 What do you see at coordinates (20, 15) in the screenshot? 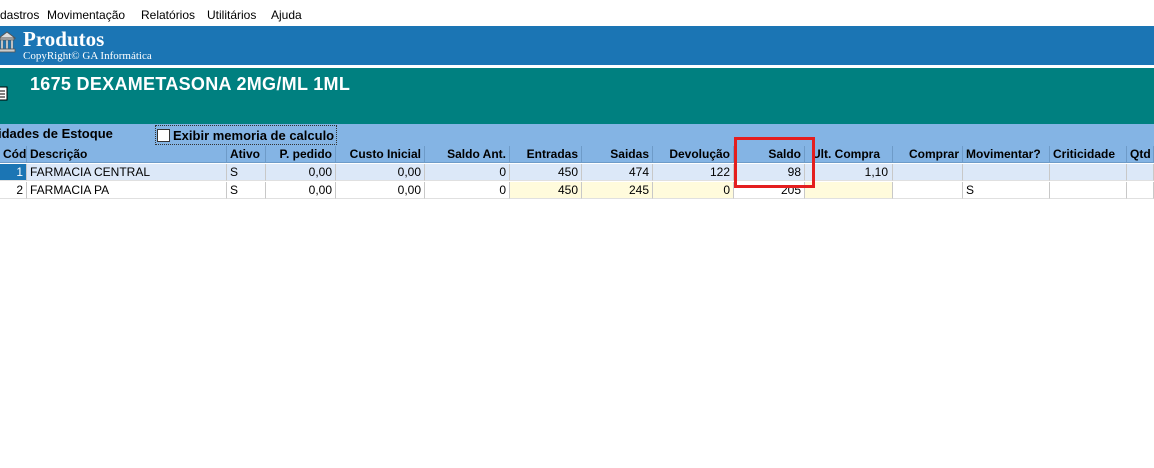
I see `menu-cadastros: dastros` at bounding box center [20, 15].